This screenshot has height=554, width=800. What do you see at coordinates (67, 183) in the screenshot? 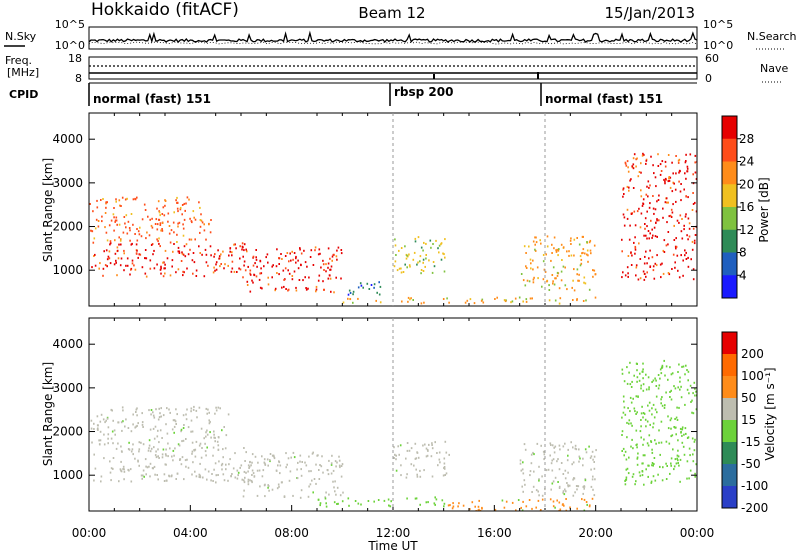
I see `y-tick-label: 3000` at bounding box center [67, 183].